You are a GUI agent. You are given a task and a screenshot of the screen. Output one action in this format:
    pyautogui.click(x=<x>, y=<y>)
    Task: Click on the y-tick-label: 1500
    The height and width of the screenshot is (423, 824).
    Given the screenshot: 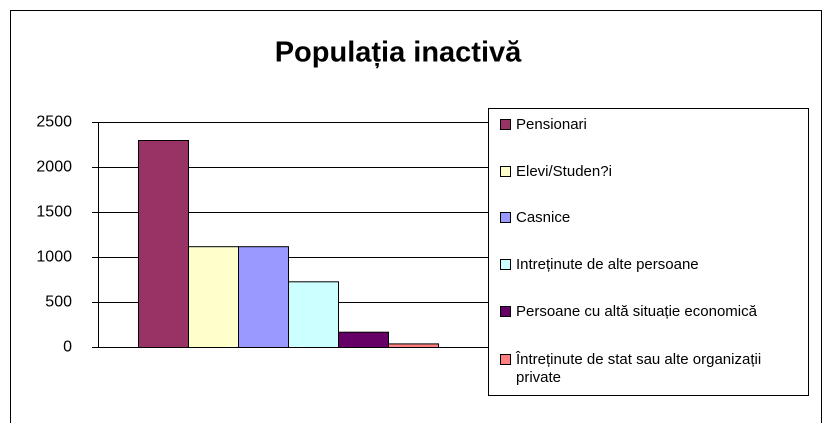 What is the action you would take?
    pyautogui.click(x=54, y=212)
    